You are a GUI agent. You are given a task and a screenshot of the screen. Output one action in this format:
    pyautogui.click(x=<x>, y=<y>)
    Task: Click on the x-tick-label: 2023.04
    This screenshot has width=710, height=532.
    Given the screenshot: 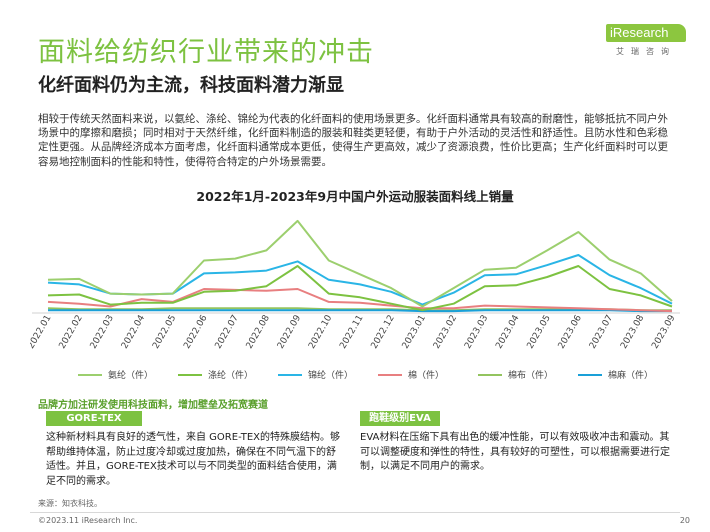 What is the action you would take?
    pyautogui.click(x=507, y=331)
    